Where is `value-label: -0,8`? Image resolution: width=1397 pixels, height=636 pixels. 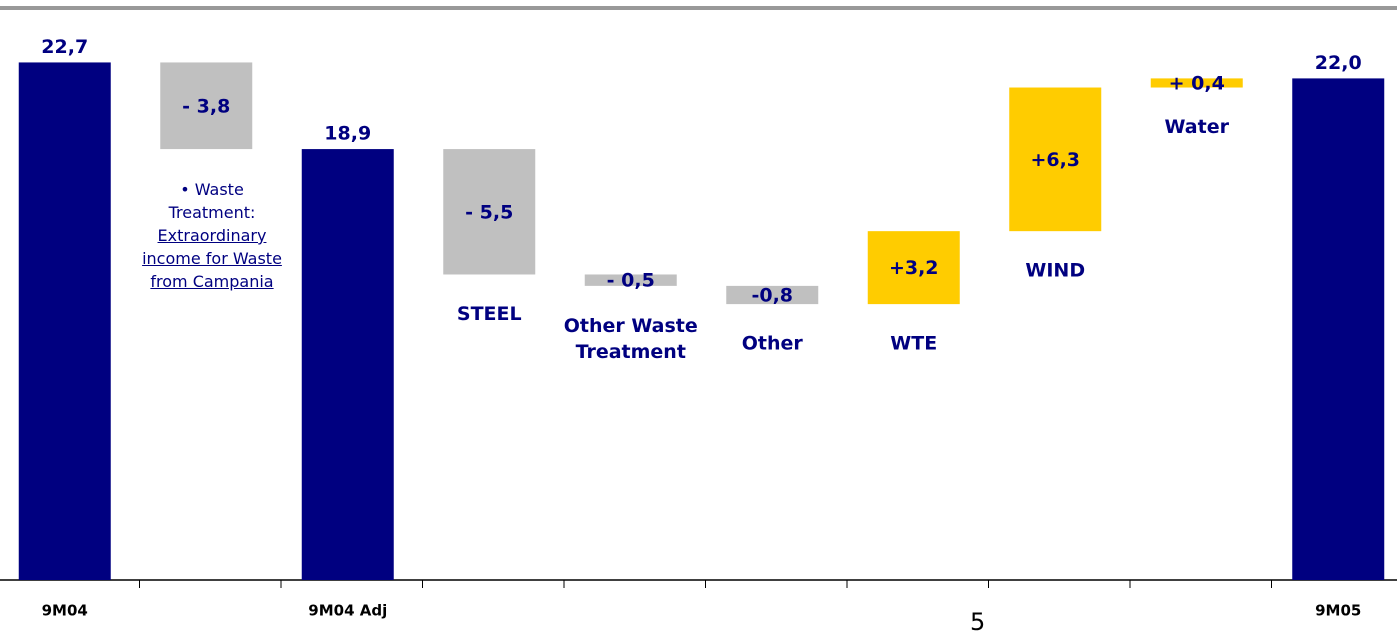
value-label: -0,8 is located at coordinates (772, 296).